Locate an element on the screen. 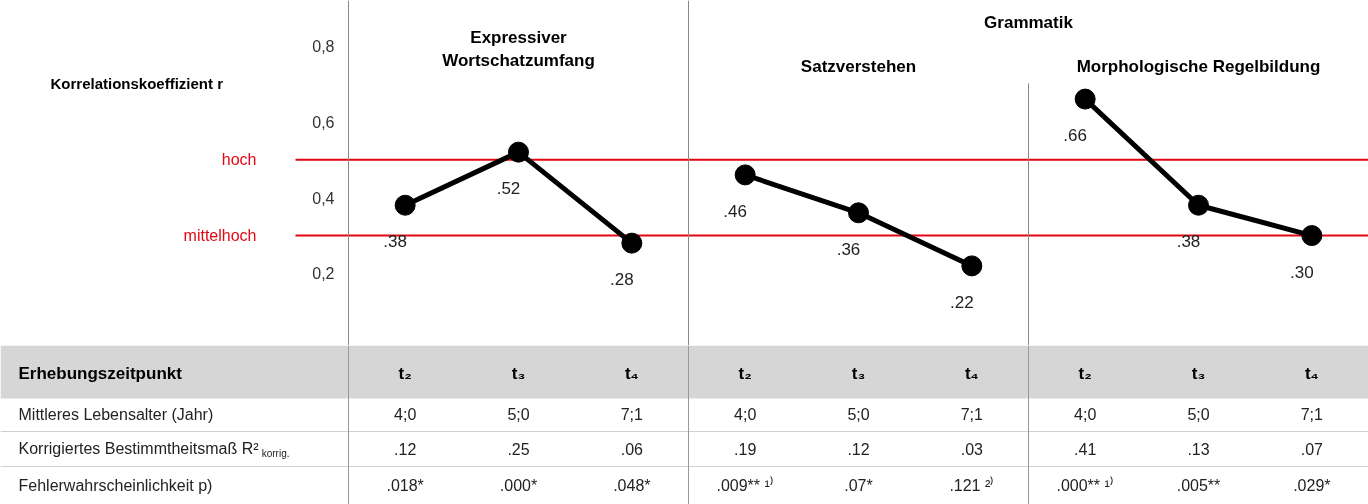 This screenshot has height=504, width=1368. text: Mittleres Lebensalter (Jahr) is located at coordinates (116, 414).